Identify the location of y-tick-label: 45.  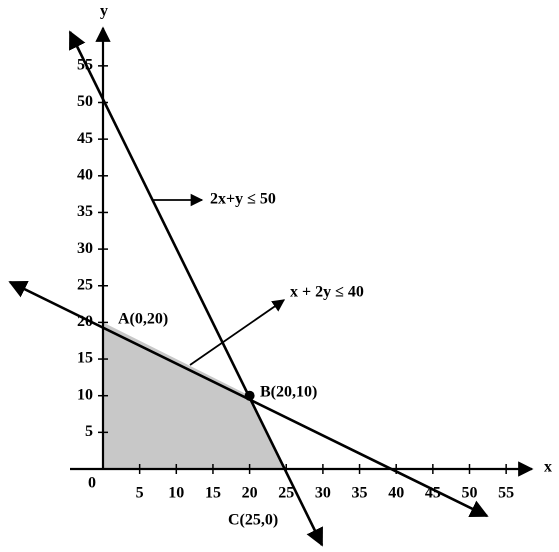
(85, 138).